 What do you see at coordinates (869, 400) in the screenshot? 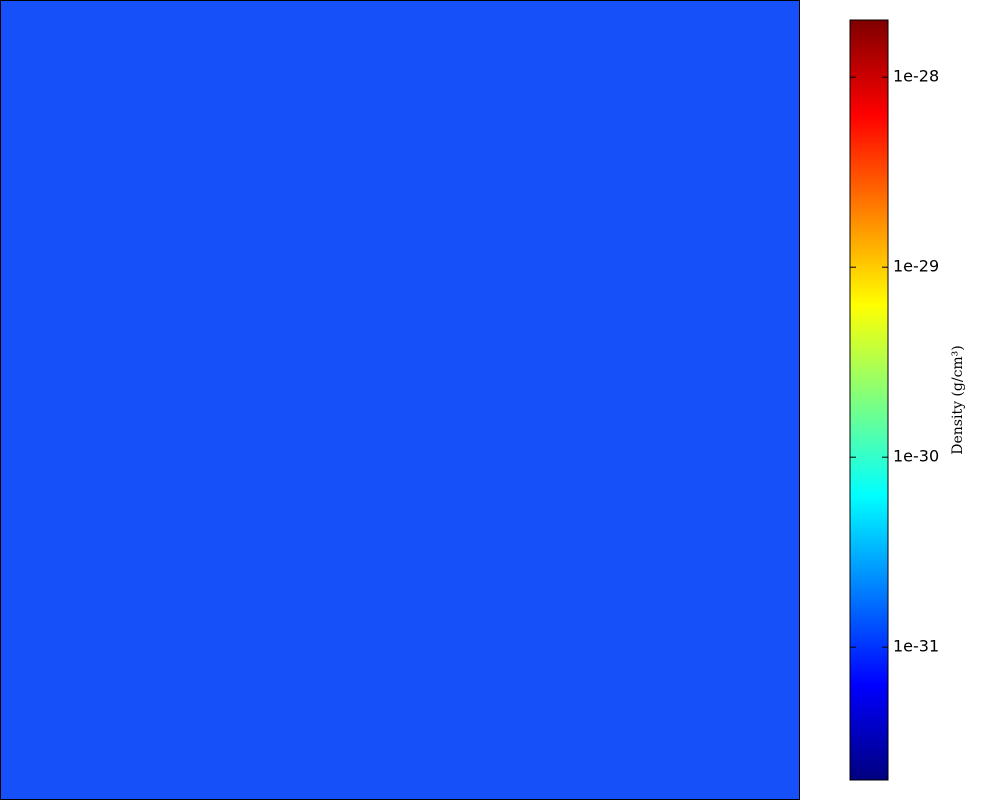
I see `colorbar` at bounding box center [869, 400].